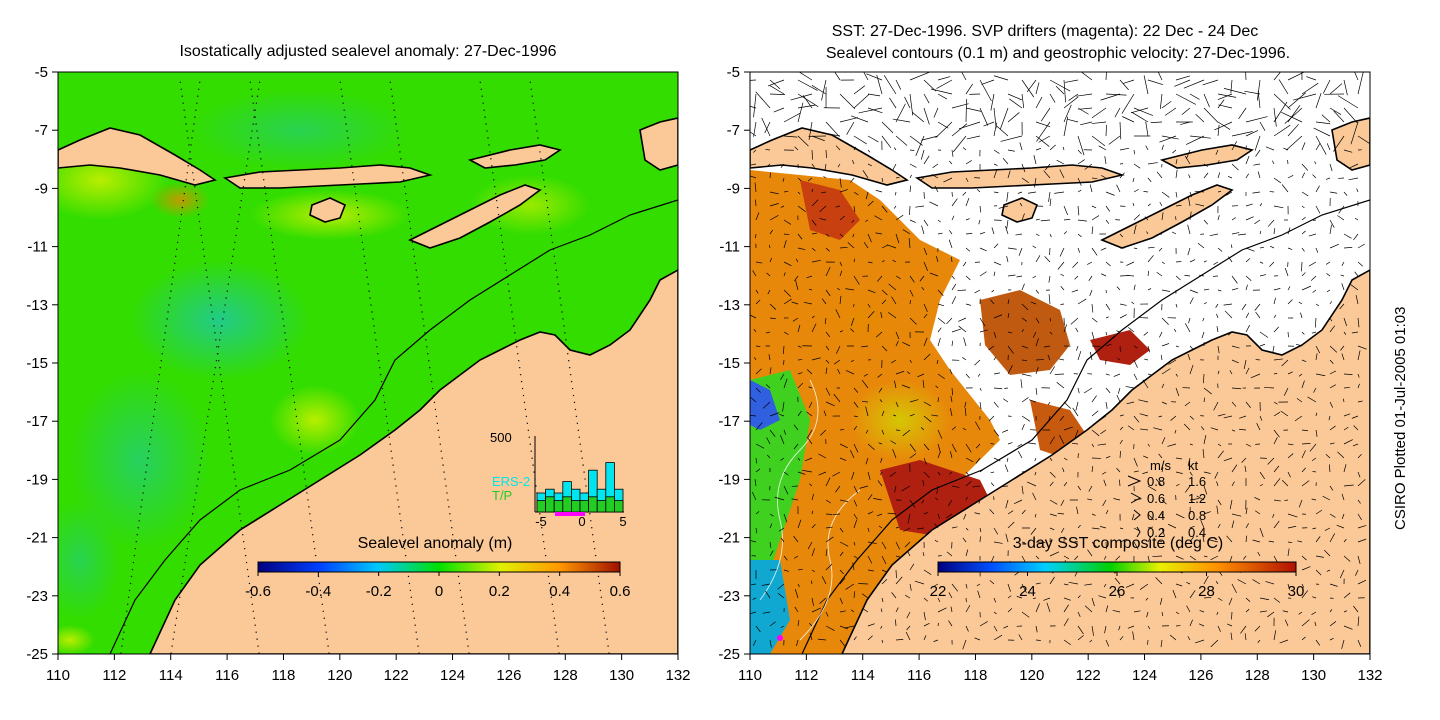 This screenshot has width=1440, height=720. Describe the element at coordinates (58, 675) in the screenshot. I see `left_map-axes-lon-tick-label: 110` at that location.